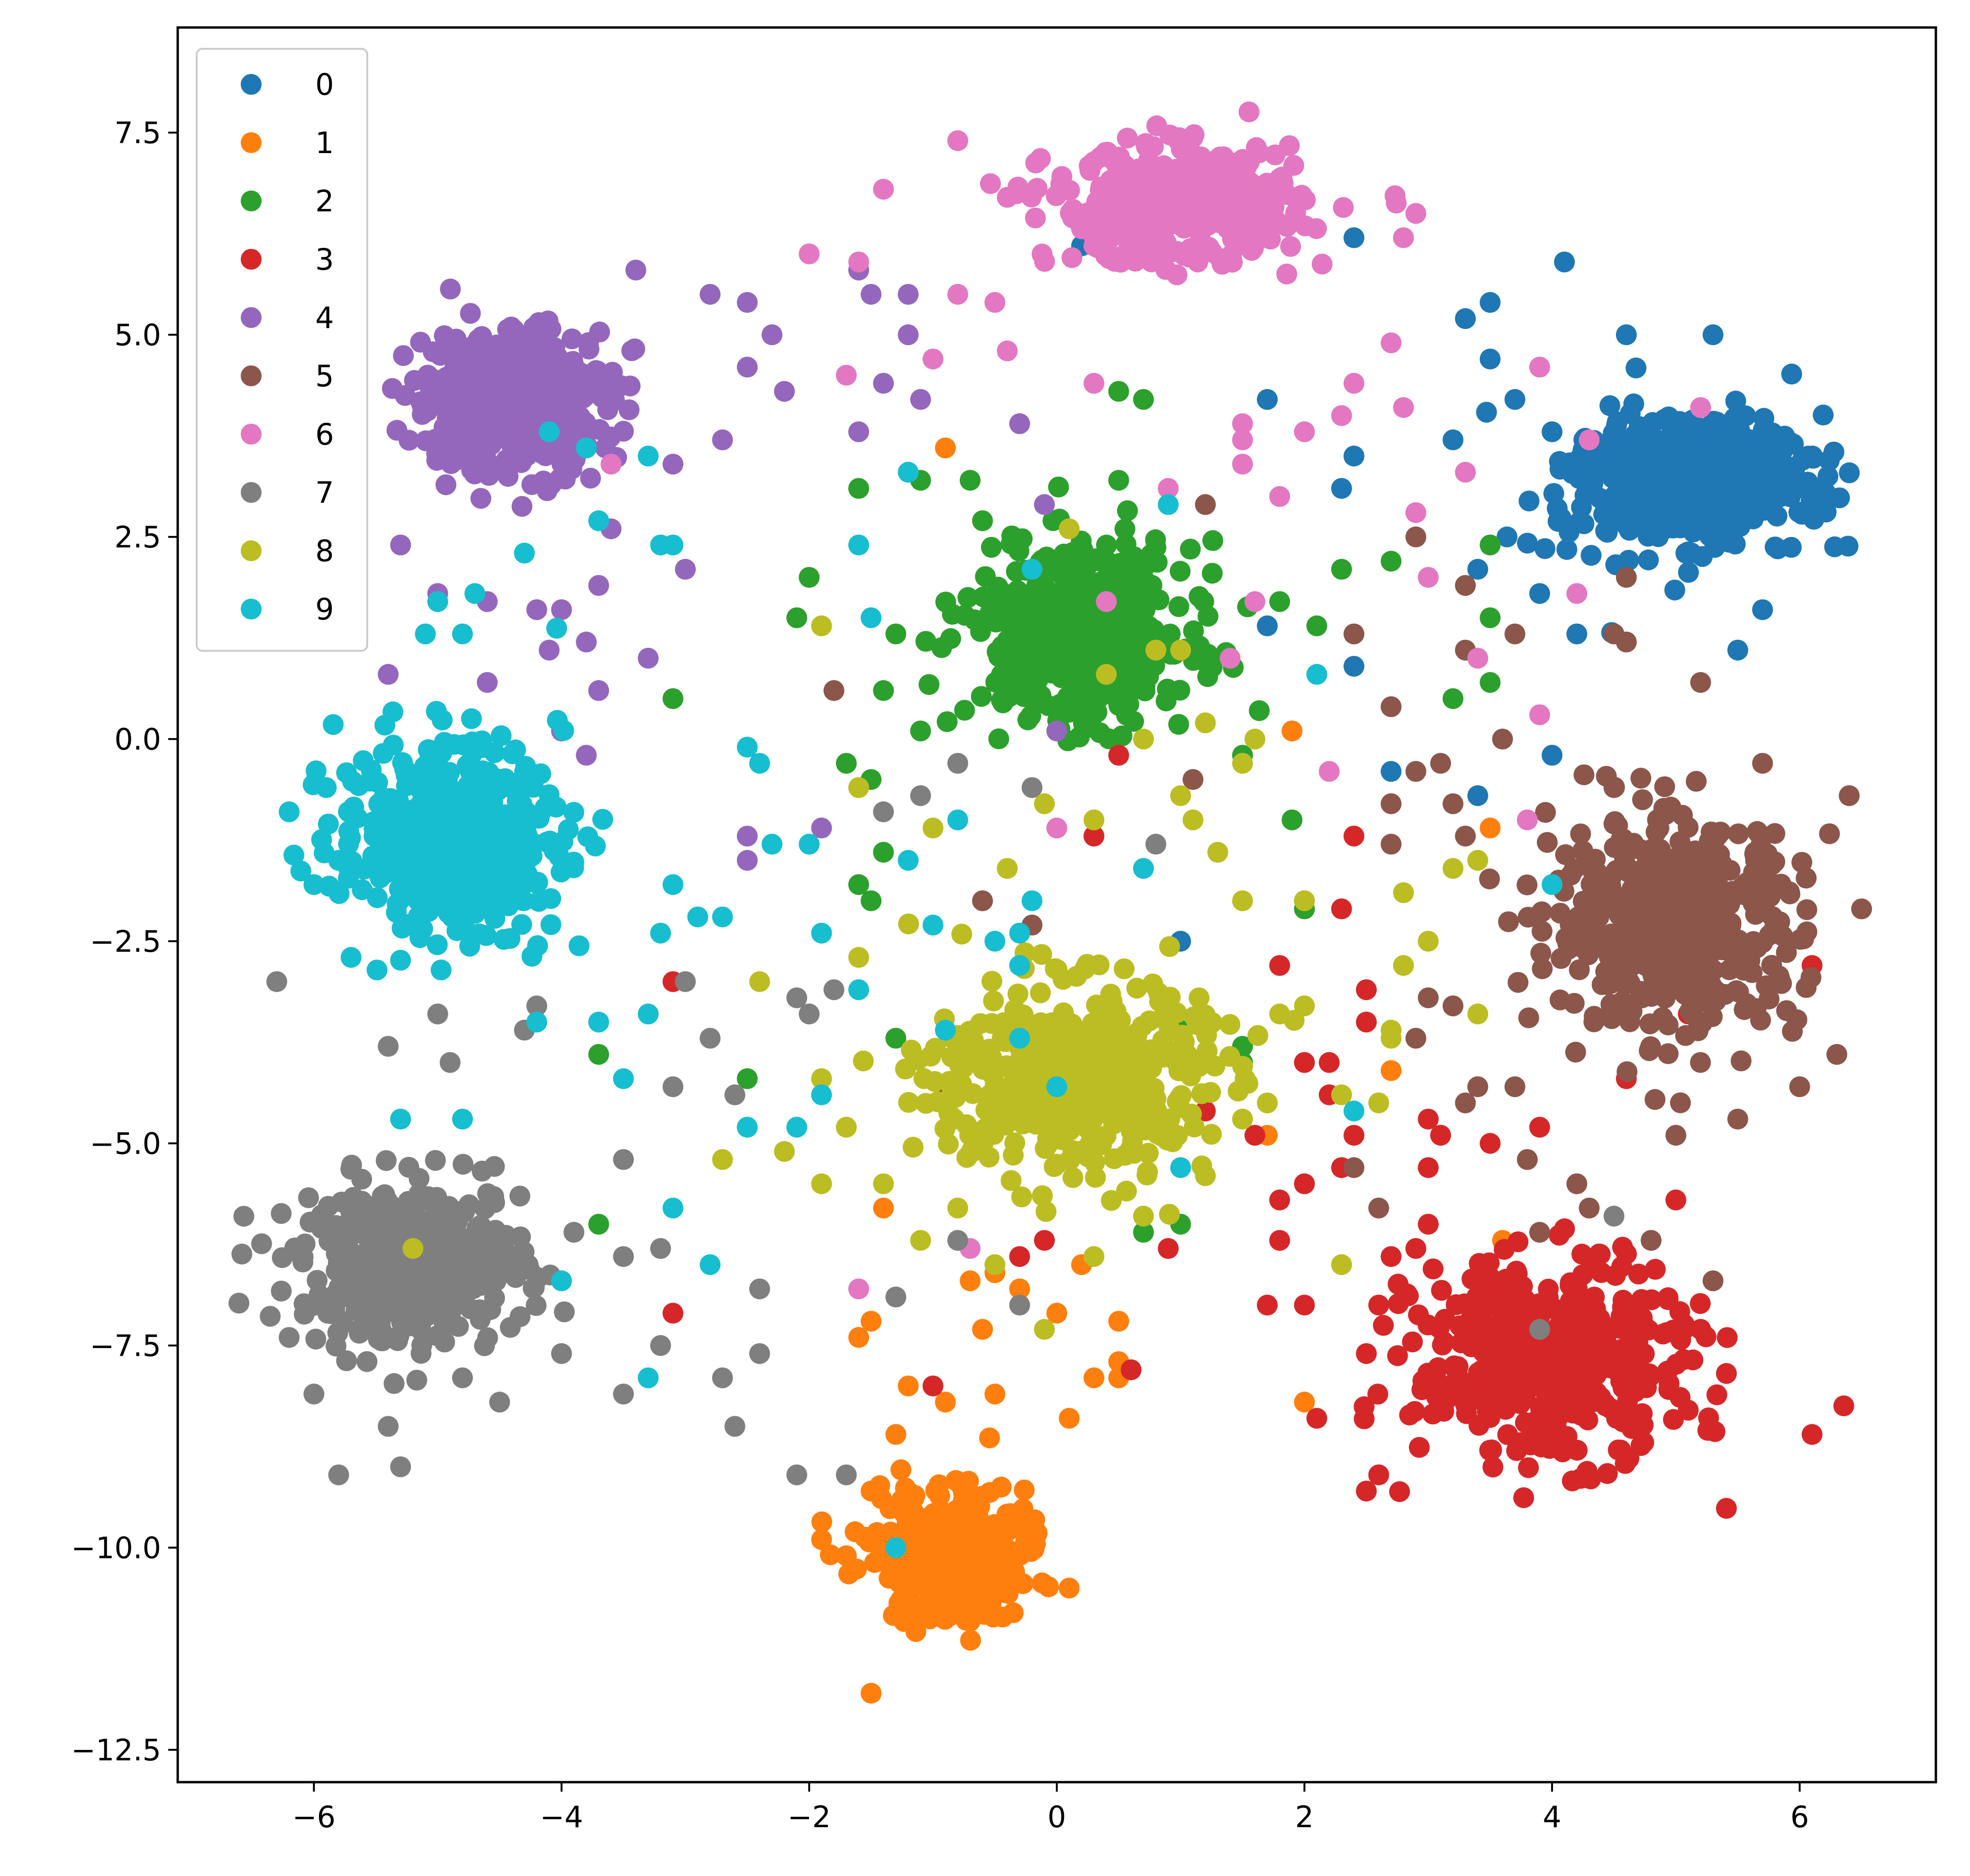  Describe the element at coordinates (314, 1817) in the screenshot. I see `x-tick-label: −6` at that location.